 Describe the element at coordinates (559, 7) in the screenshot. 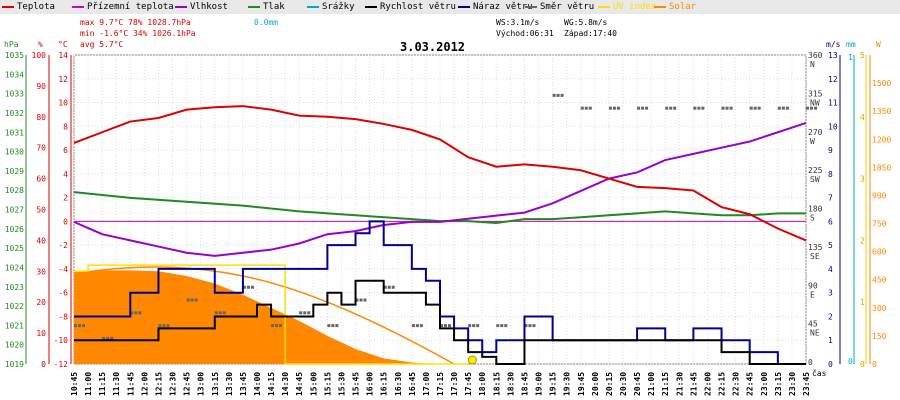

I see `legend-item: Směr větru` at that location.